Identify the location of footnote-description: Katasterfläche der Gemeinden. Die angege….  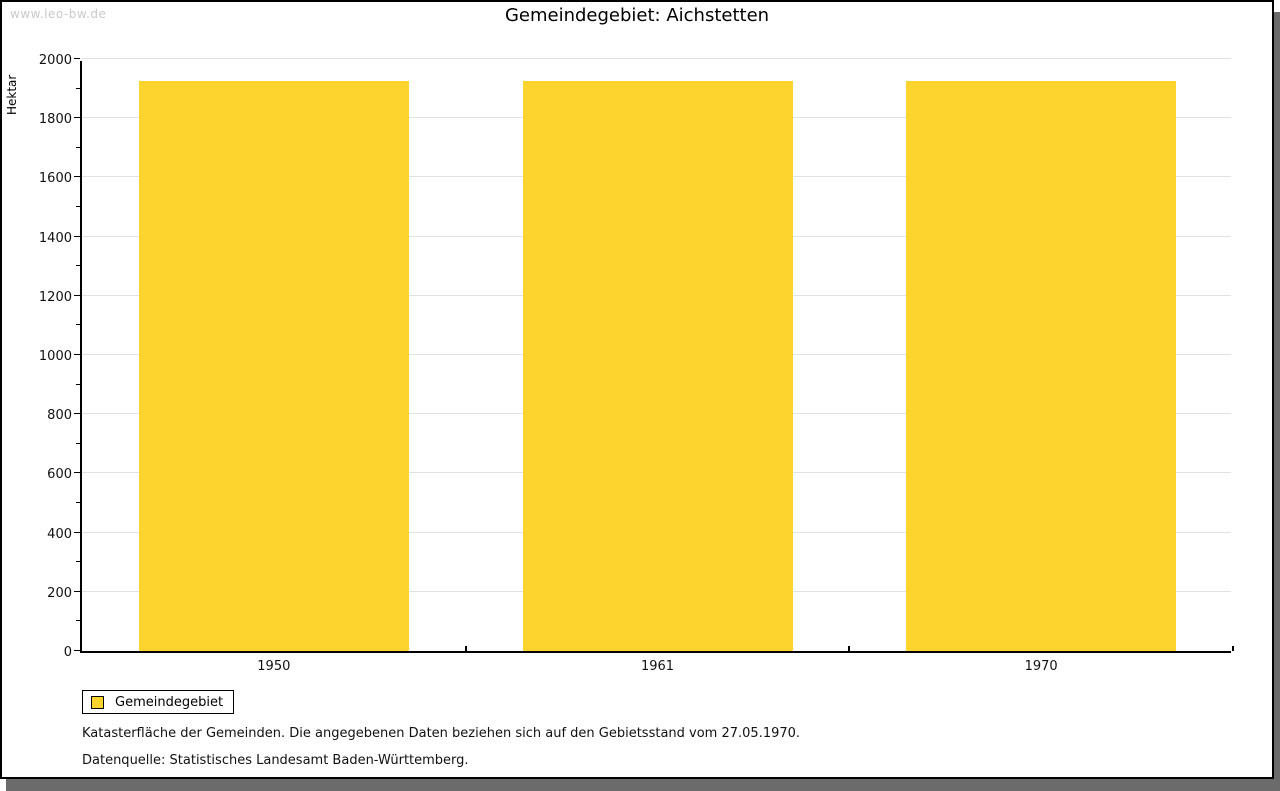
(441, 733).